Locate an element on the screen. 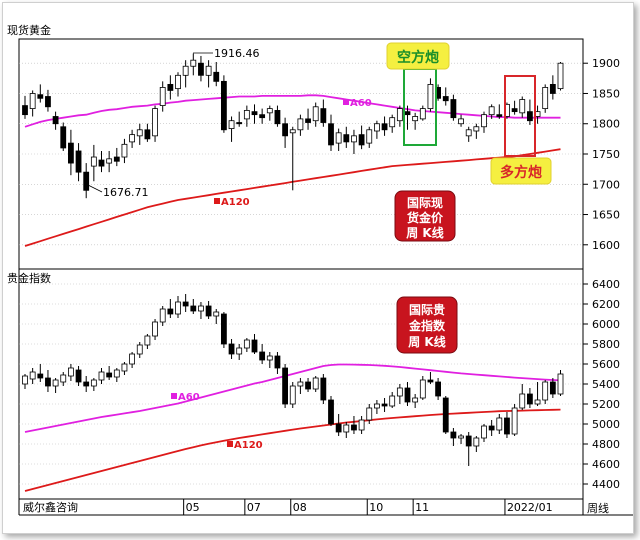 This screenshot has height=540, width=640. upper-panel-label-line1: 国际现 is located at coordinates (425, 203).